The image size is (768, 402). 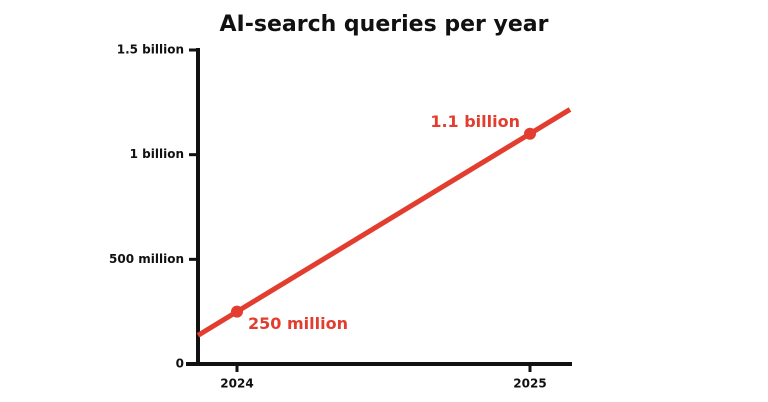 What do you see at coordinates (236, 384) in the screenshot?
I see `x-tick-label: 2024` at bounding box center [236, 384].